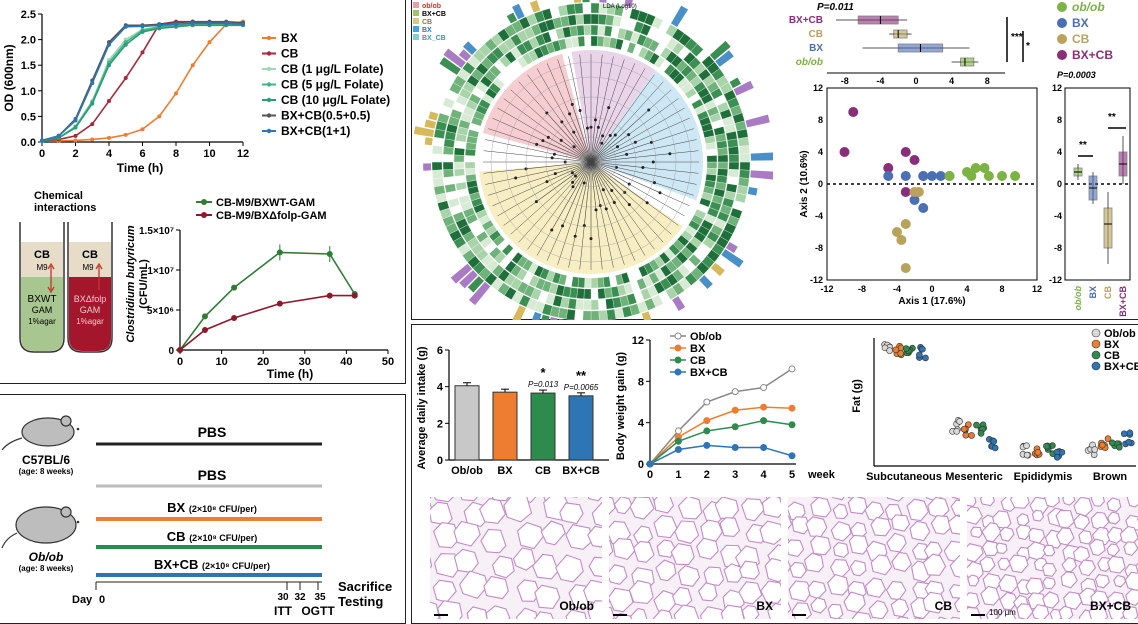  I want to click on mouse2-name: Ob/ob, so click(46, 557).